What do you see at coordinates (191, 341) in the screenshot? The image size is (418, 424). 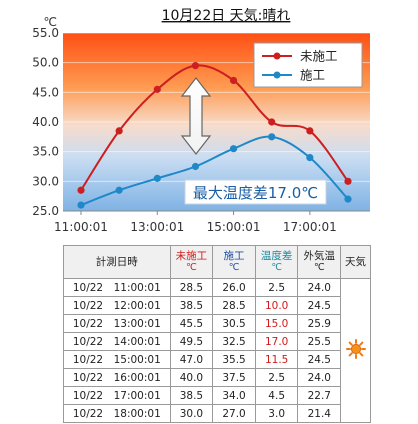 I see `cell-untreated: 49.5` at bounding box center [191, 341].